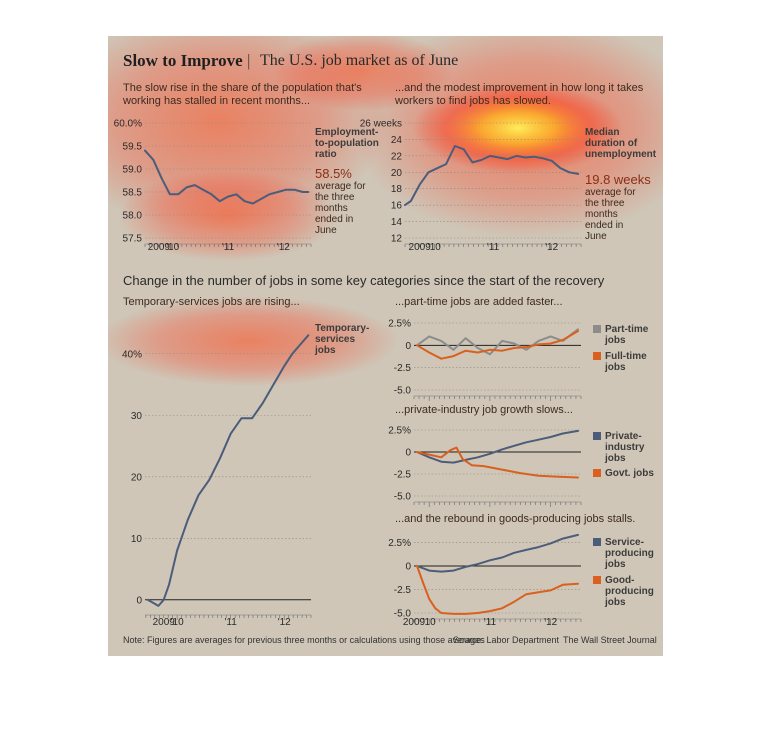  What do you see at coordinates (490, 622) in the screenshot?
I see `goods-x-tick-label: '11` at bounding box center [490, 622].